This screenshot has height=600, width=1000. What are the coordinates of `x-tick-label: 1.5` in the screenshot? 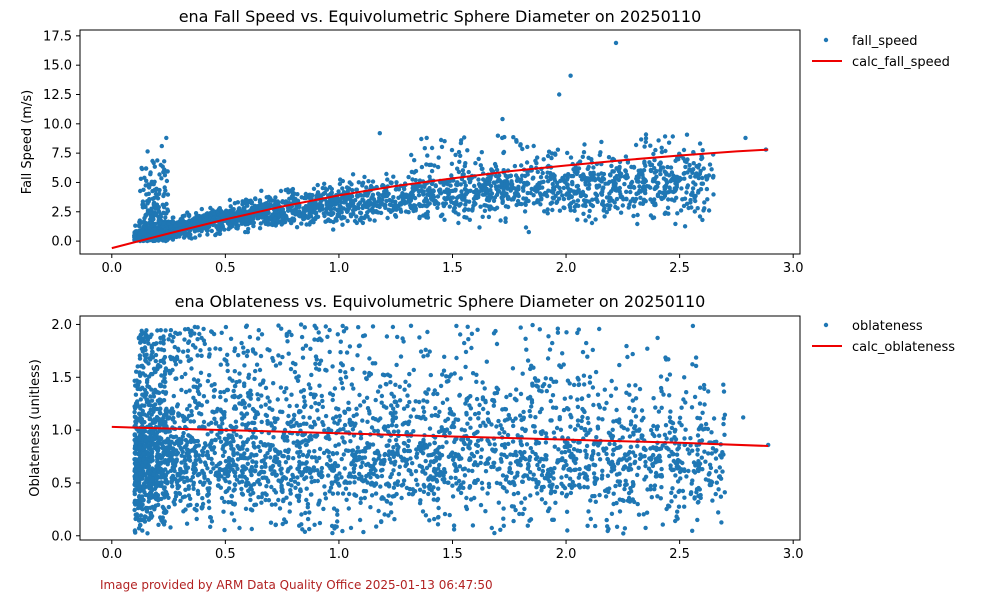 It's located at (452, 268).